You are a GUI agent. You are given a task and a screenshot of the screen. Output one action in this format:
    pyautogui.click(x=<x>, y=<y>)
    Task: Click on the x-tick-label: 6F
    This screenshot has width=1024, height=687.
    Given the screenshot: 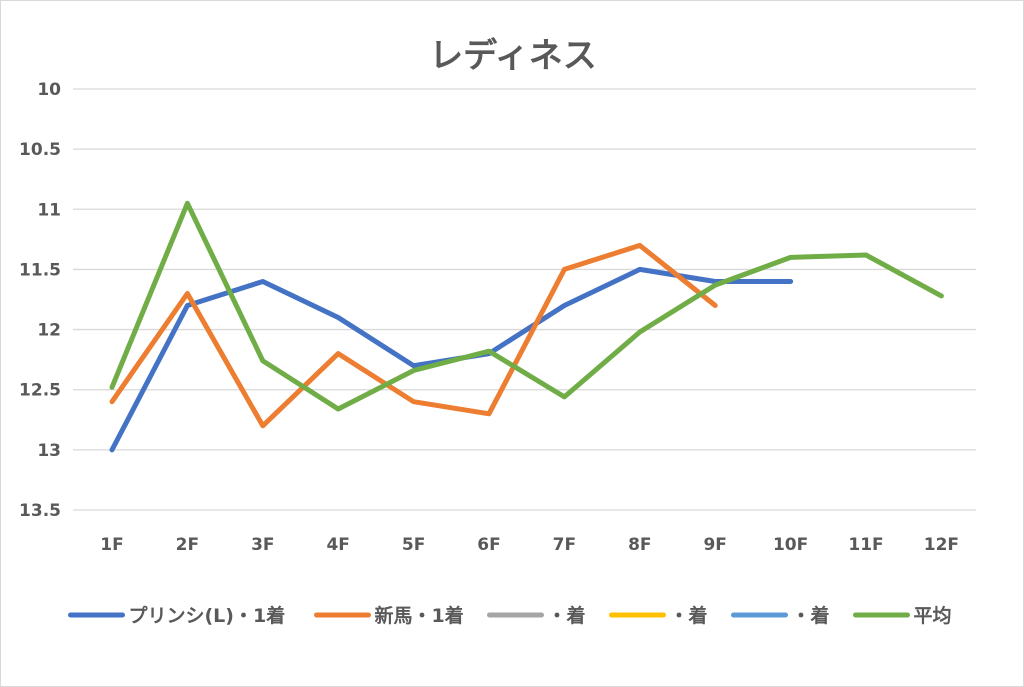 What is the action you would take?
    pyautogui.click(x=488, y=545)
    